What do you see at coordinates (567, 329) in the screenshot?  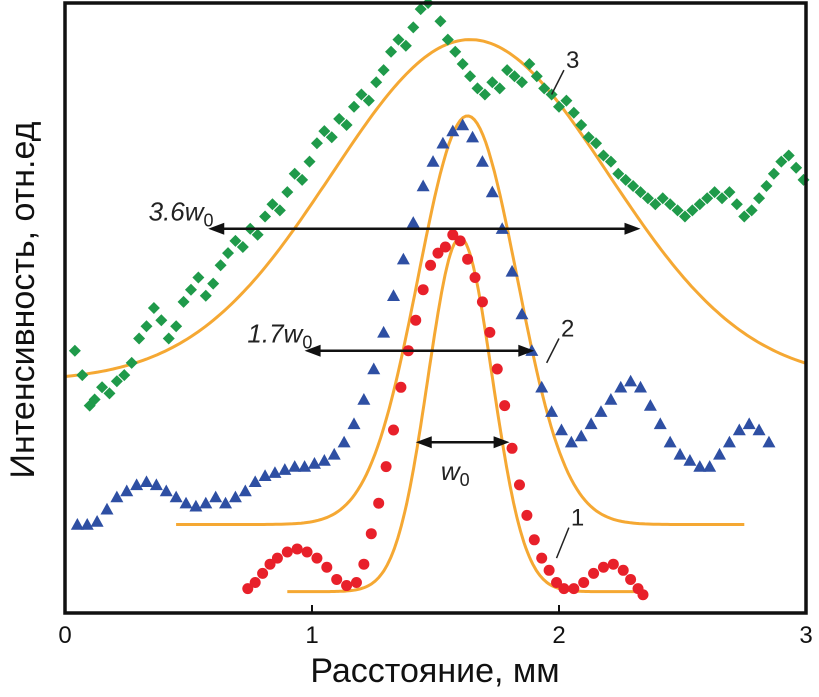 I see `curve-label-2: 2` at bounding box center [567, 329].